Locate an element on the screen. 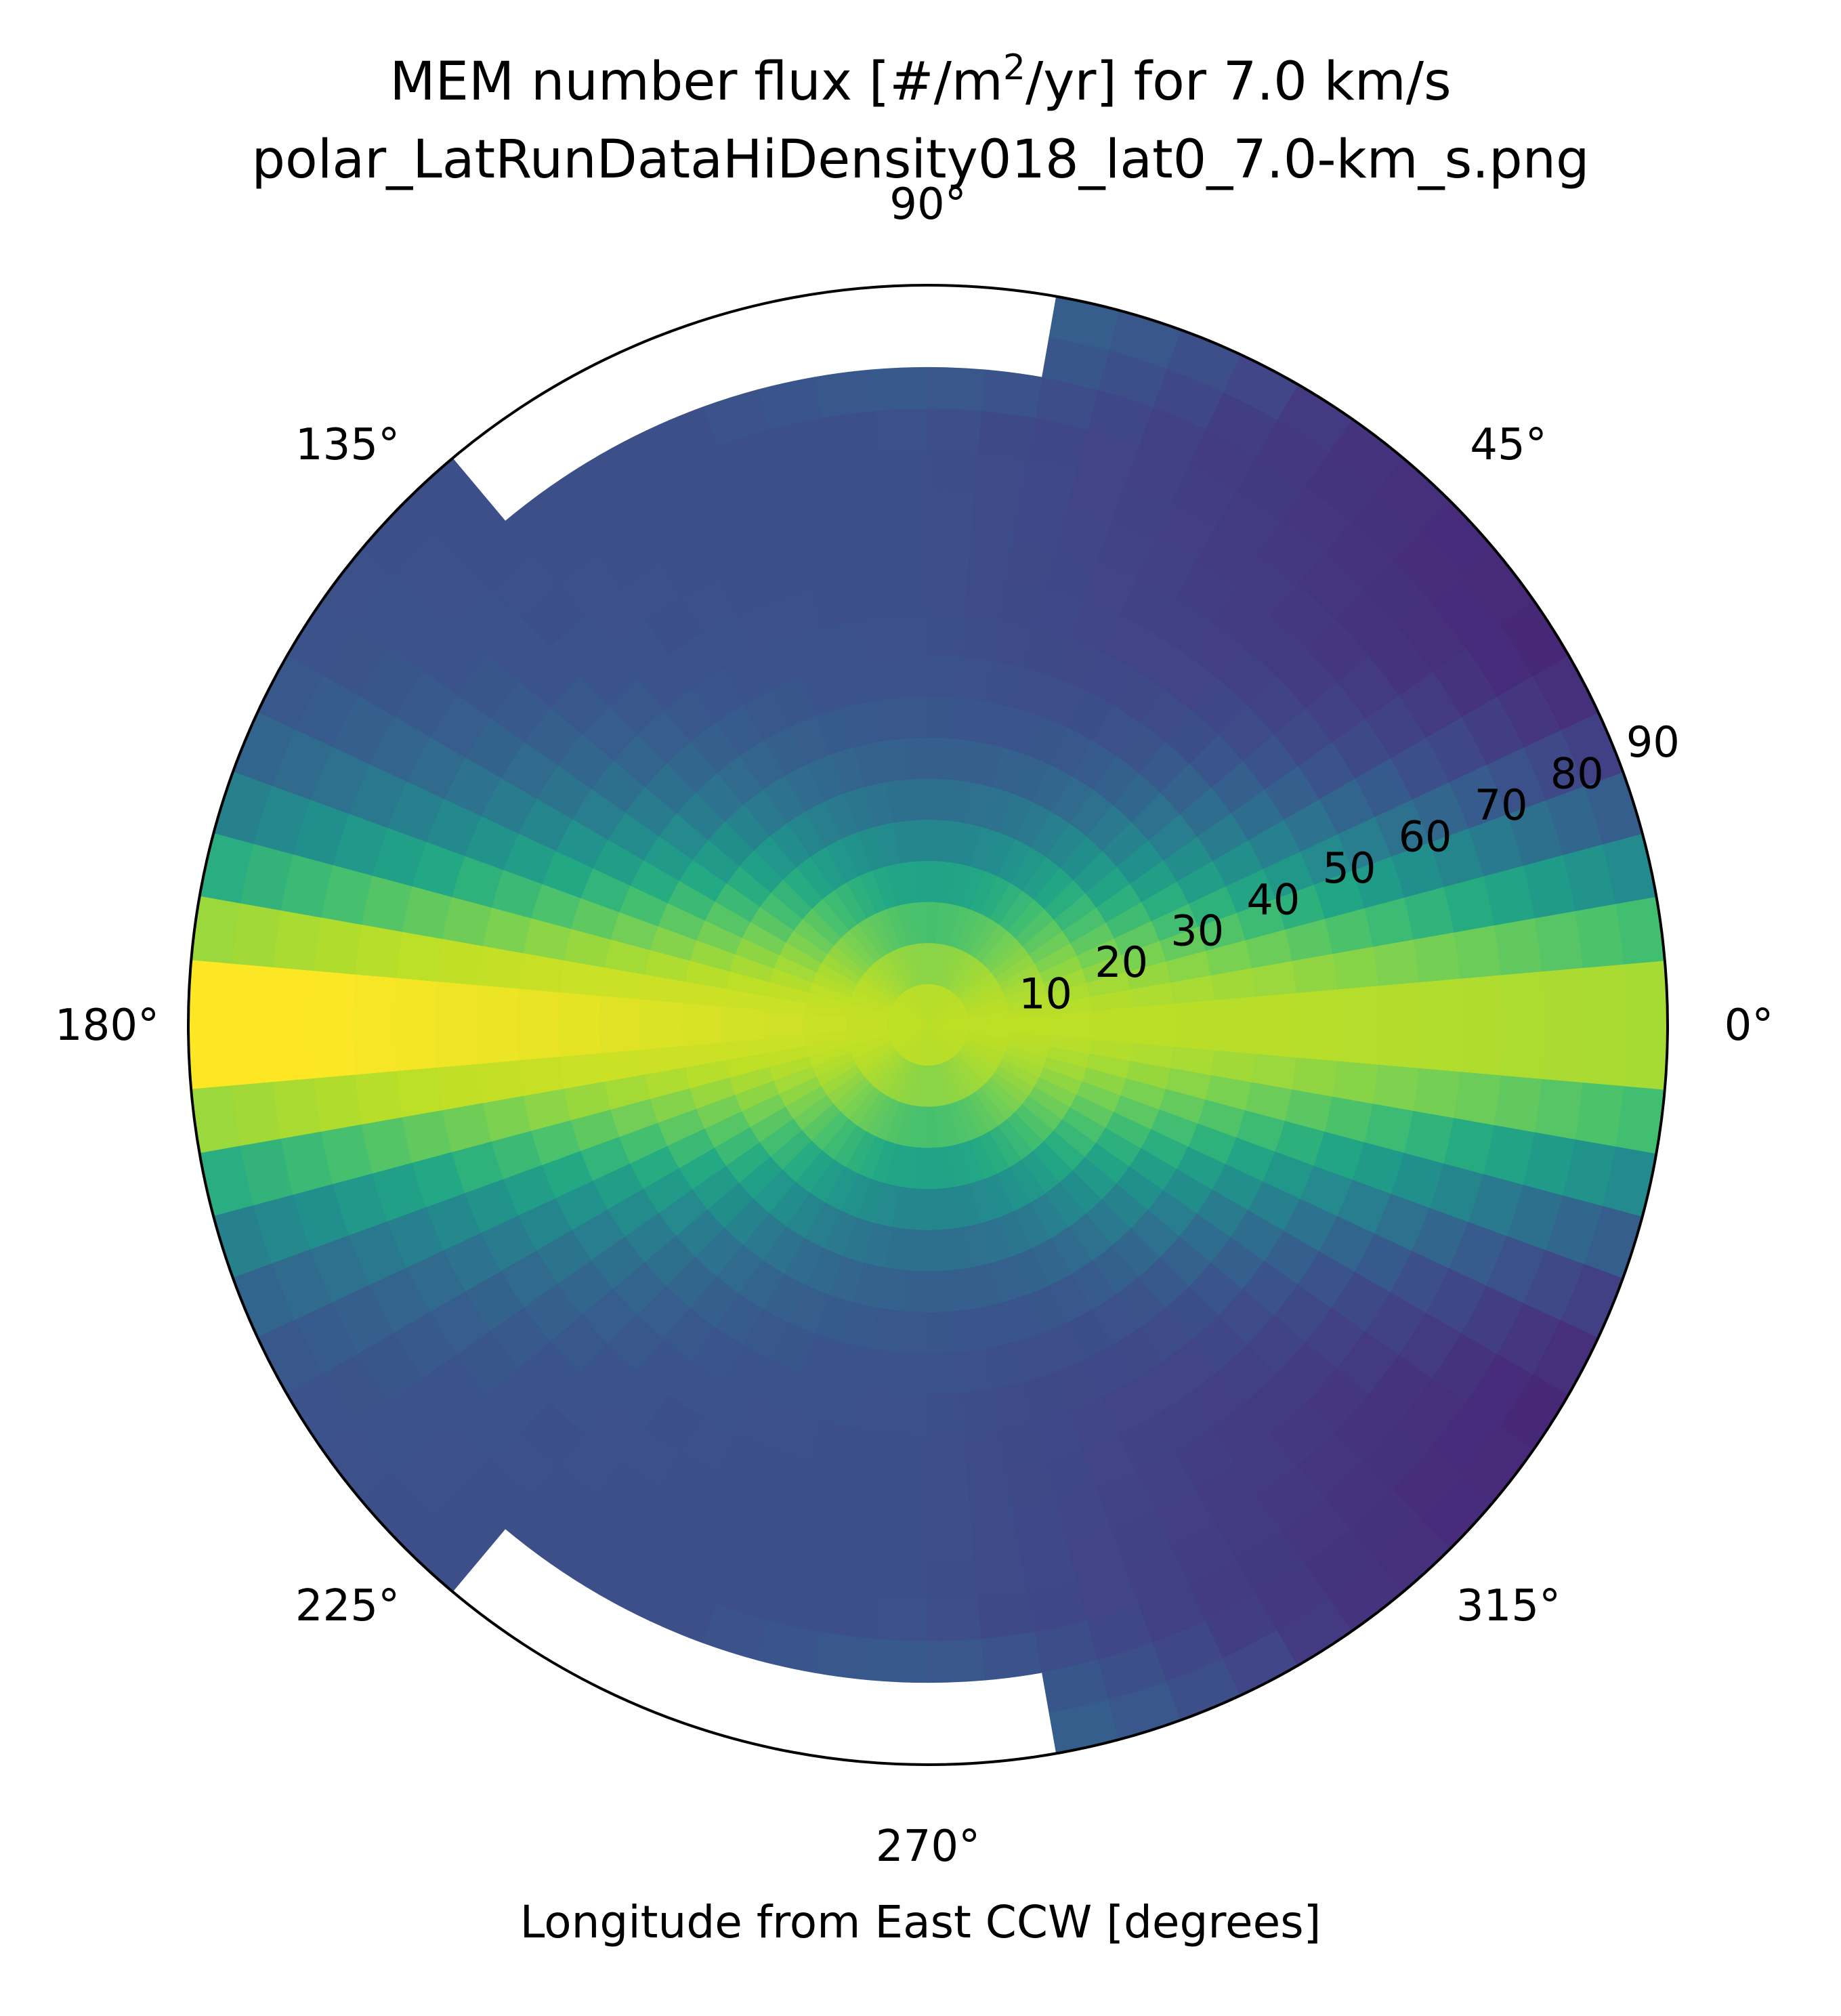 This screenshot has width=1841, height=2016. radial-tick-90: 90 is located at coordinates (1653, 742).